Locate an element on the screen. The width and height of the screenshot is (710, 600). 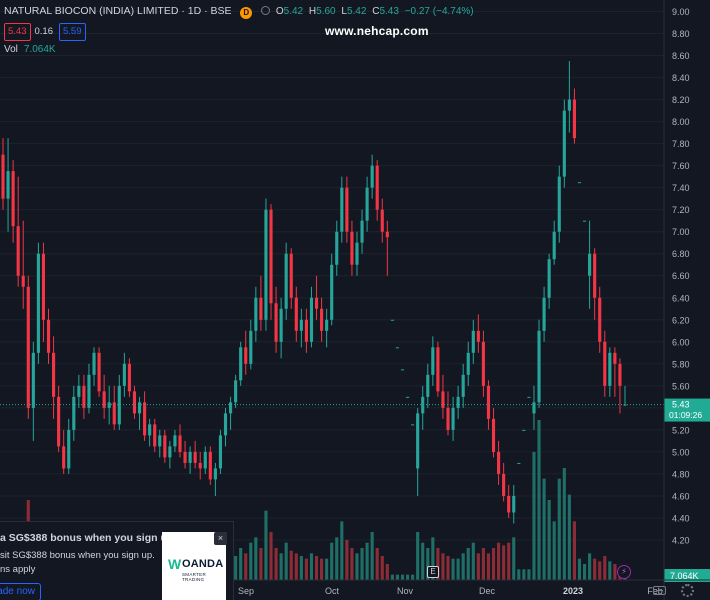
time-tick-label: Sep is located at coordinates (246, 591).